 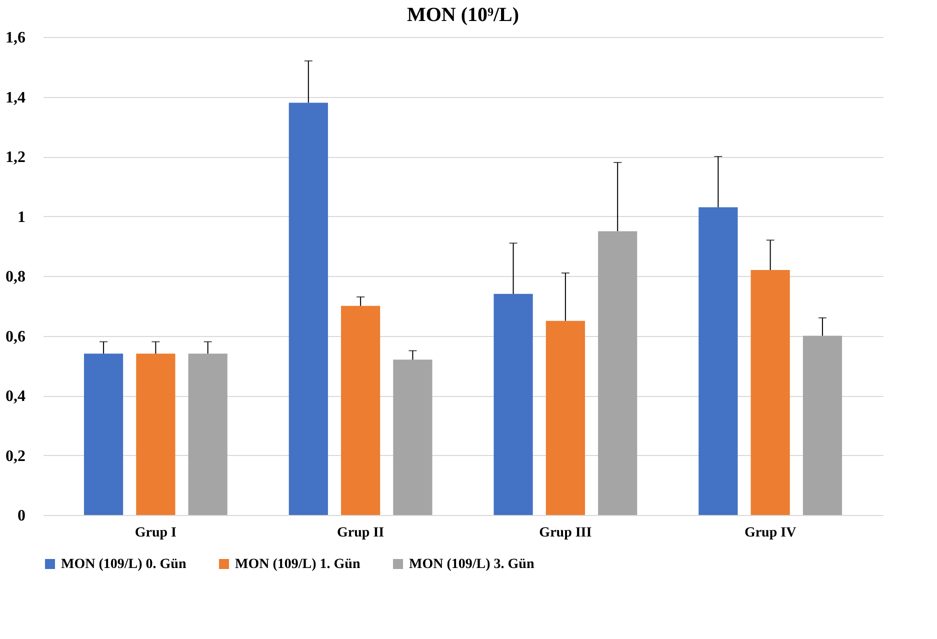 What do you see at coordinates (123, 564) in the screenshot?
I see `legend-label: MON (109/L) 0. Gün` at bounding box center [123, 564].